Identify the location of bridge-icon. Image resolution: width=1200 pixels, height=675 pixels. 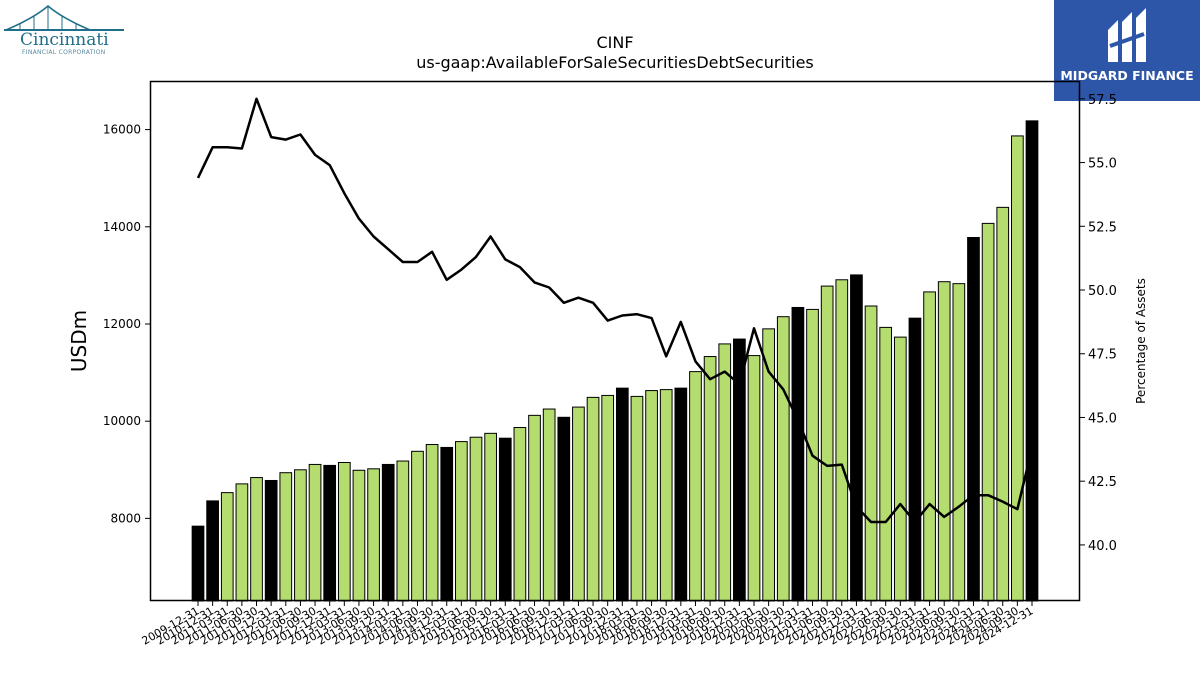
(64, 18).